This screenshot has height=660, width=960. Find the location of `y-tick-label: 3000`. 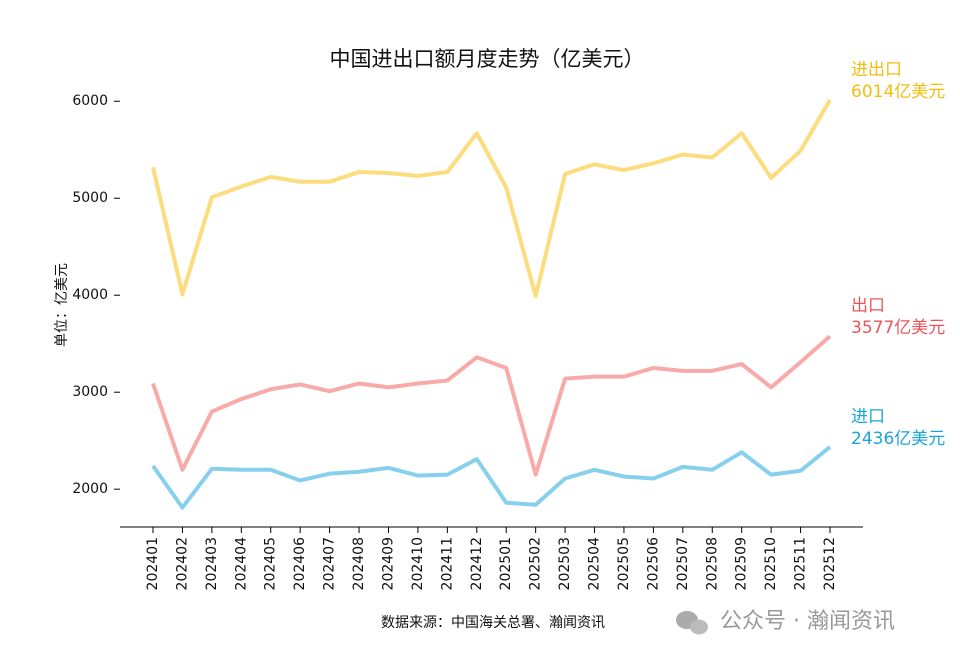

y-tick-label: 3000 is located at coordinates (90, 392).